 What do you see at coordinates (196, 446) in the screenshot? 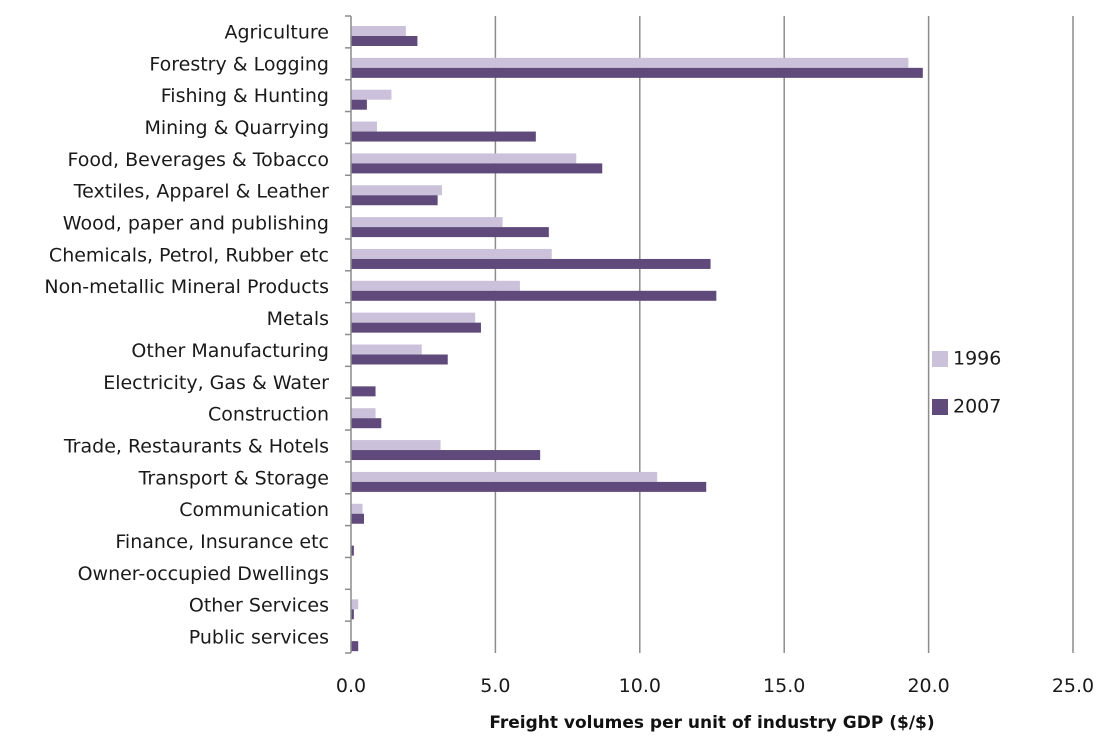
I see `category-label: Trade, Restaurants & Hotels` at bounding box center [196, 446].